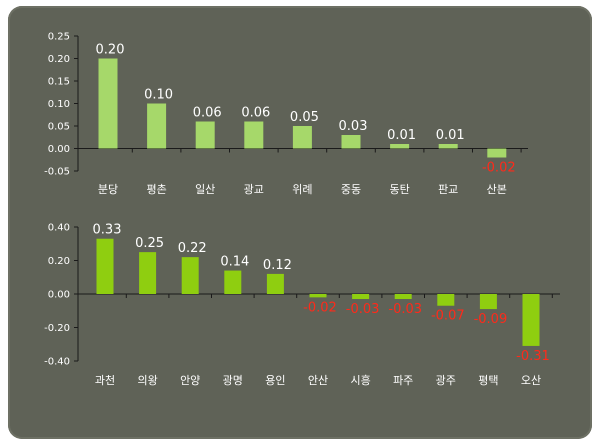 The height and width of the screenshot is (445, 600). I want to click on data-label: 0.12, so click(277, 265).